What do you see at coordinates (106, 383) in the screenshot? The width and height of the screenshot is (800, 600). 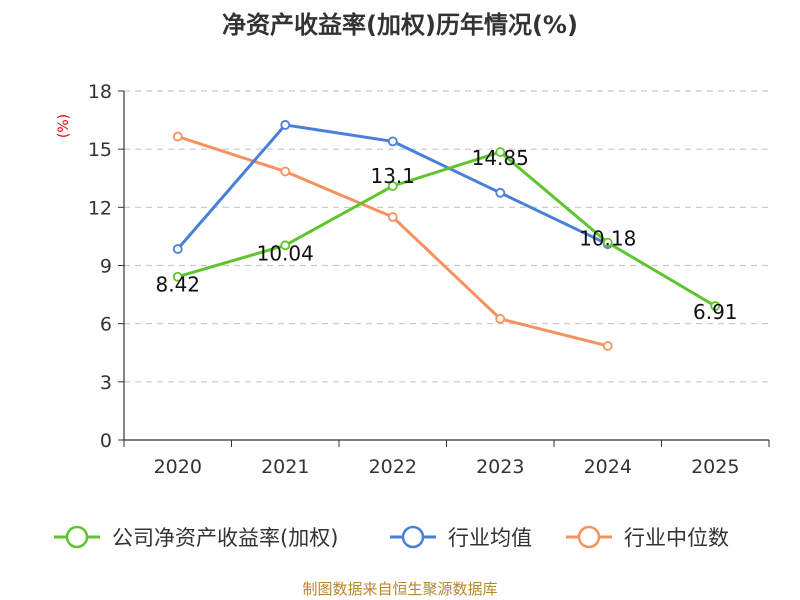 I see `y-tick-label: 3` at bounding box center [106, 383].